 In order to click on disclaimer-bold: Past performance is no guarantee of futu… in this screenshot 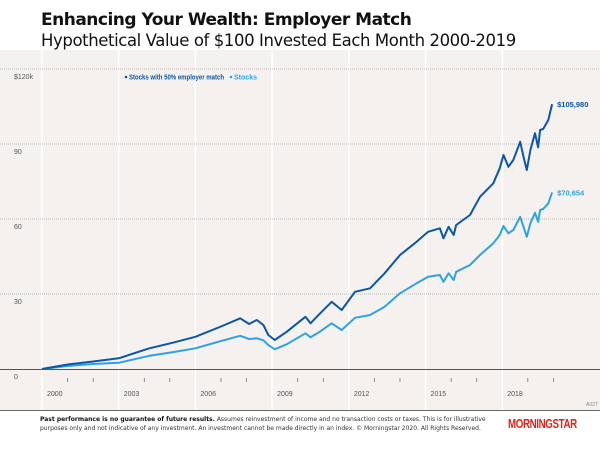, I will do `click(127, 419)`.